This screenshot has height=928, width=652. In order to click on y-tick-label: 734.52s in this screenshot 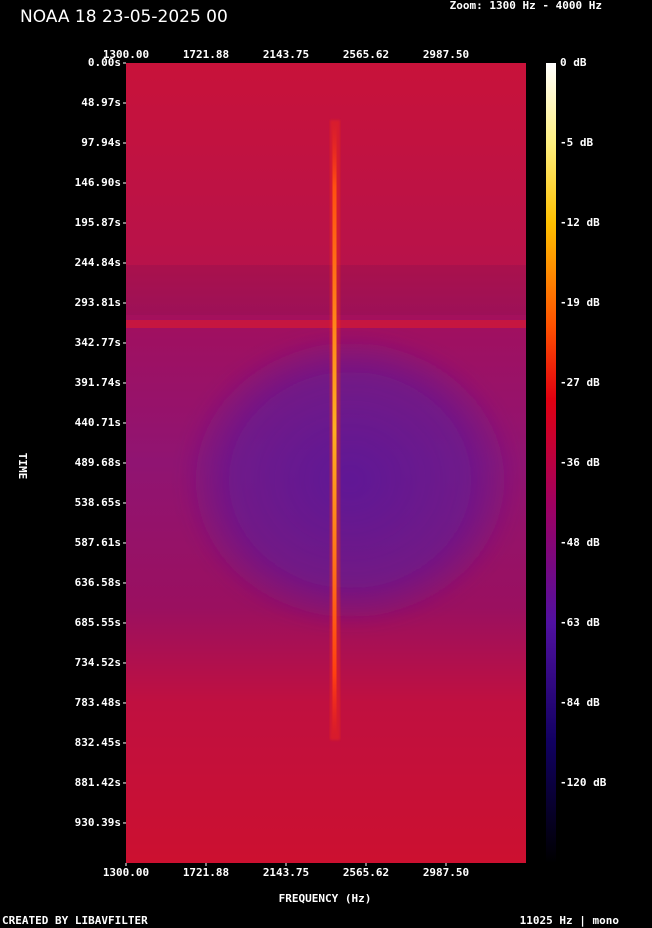, I will do `click(98, 662)`.